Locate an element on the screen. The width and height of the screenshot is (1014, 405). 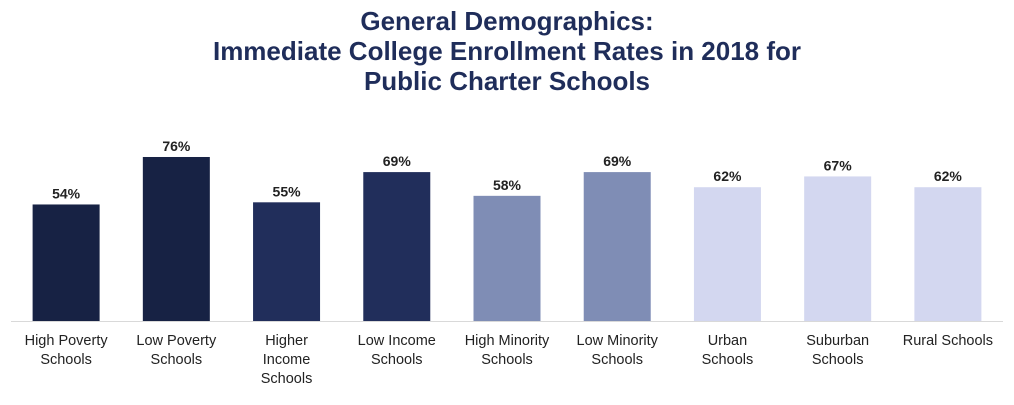
category-label-8-line-1: Suburban is located at coordinates (837, 341).